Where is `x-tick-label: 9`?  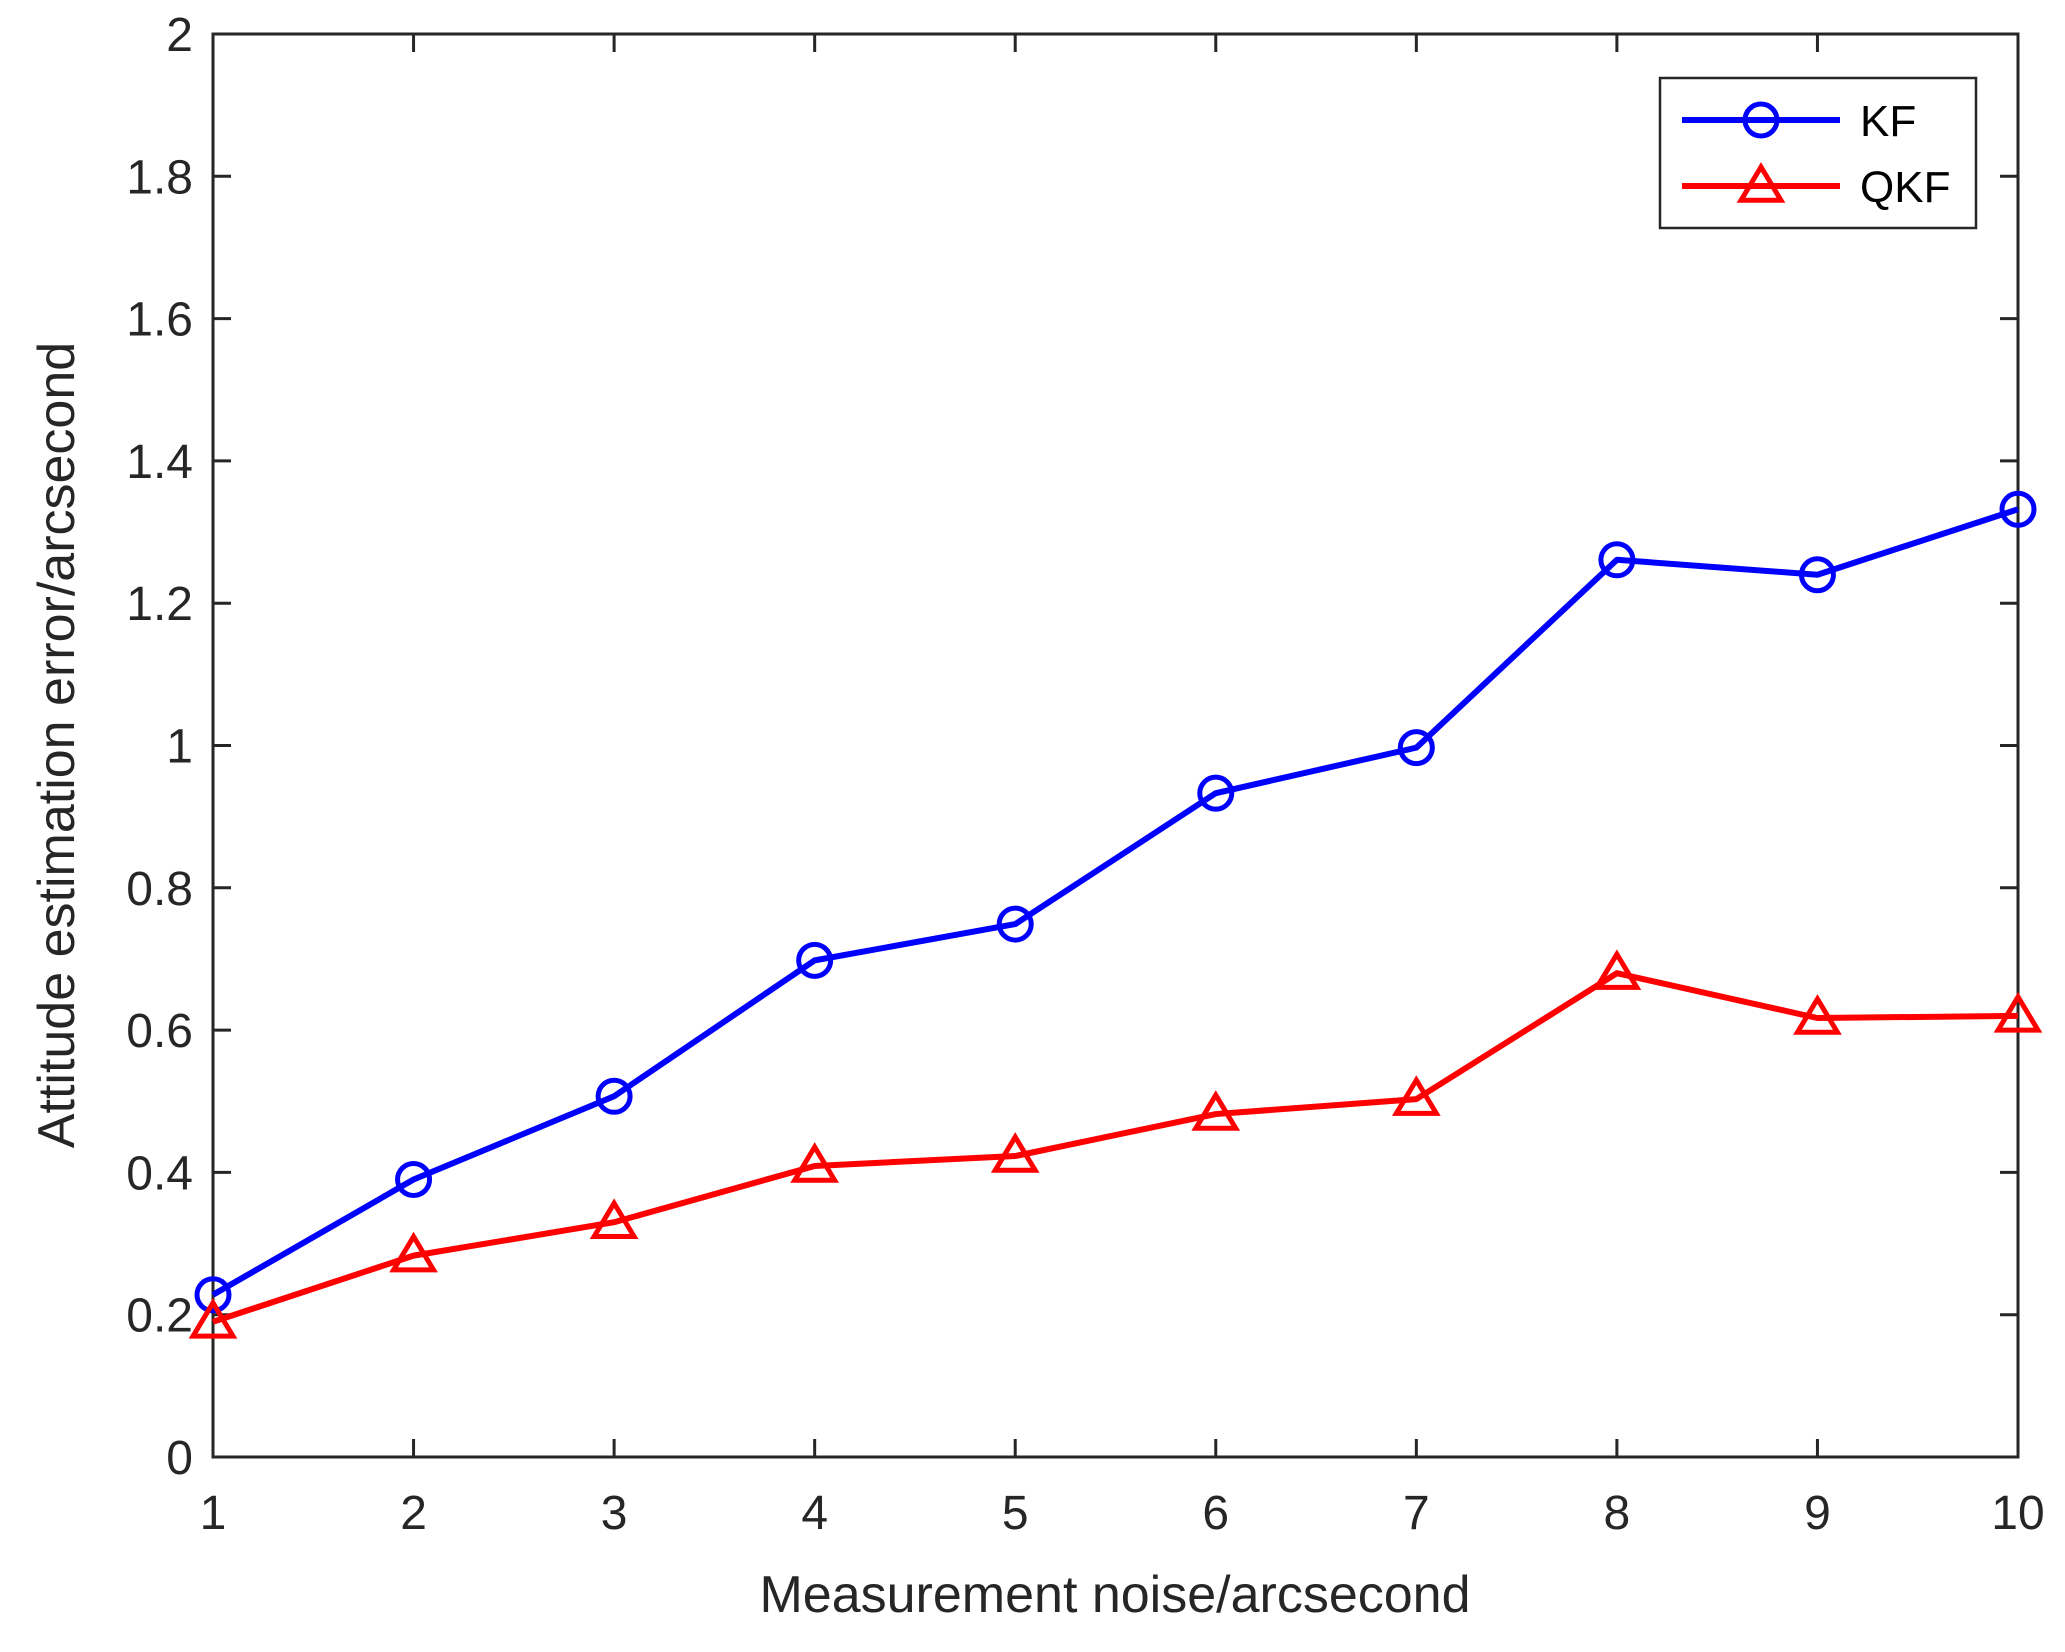
x-tick-label: 9 is located at coordinates (1817, 1513).